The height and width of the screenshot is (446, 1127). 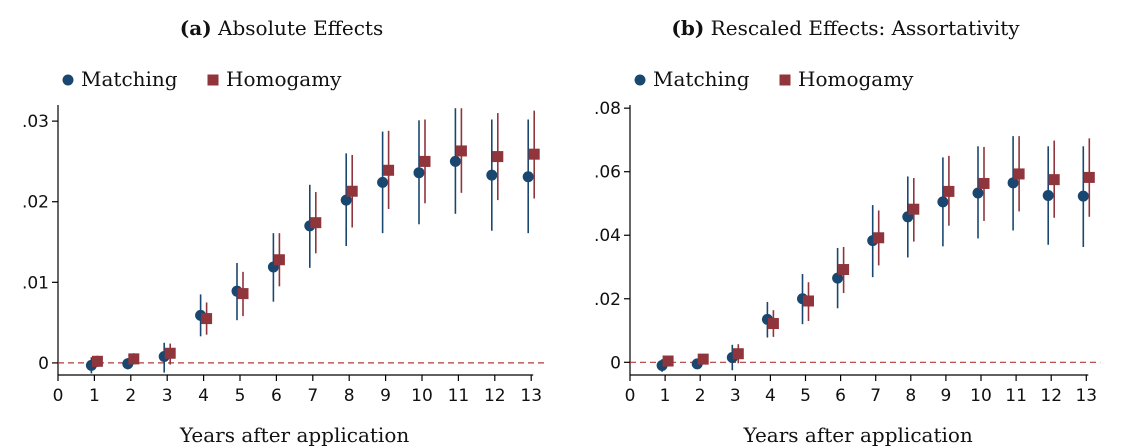 I want to click on panel-title: (a) Absolute Effects, so click(x=281, y=28).